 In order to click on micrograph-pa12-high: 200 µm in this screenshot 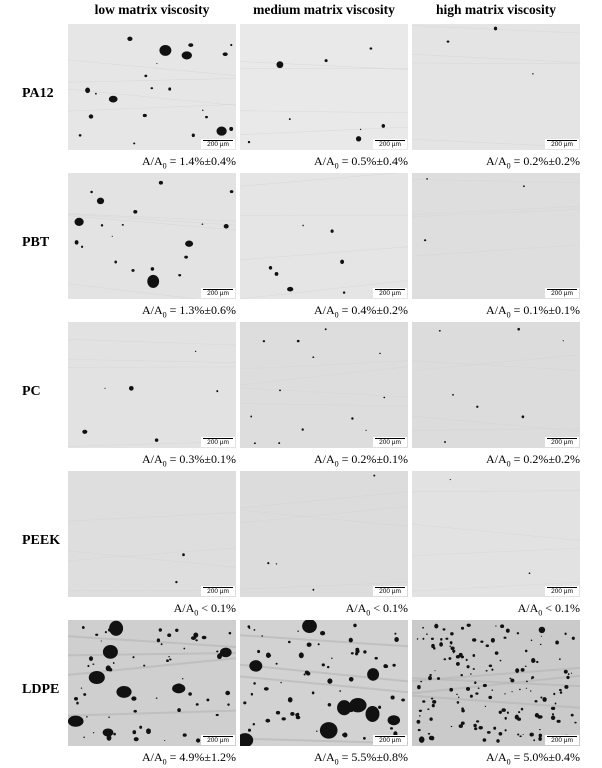, I will do `click(496, 87)`.